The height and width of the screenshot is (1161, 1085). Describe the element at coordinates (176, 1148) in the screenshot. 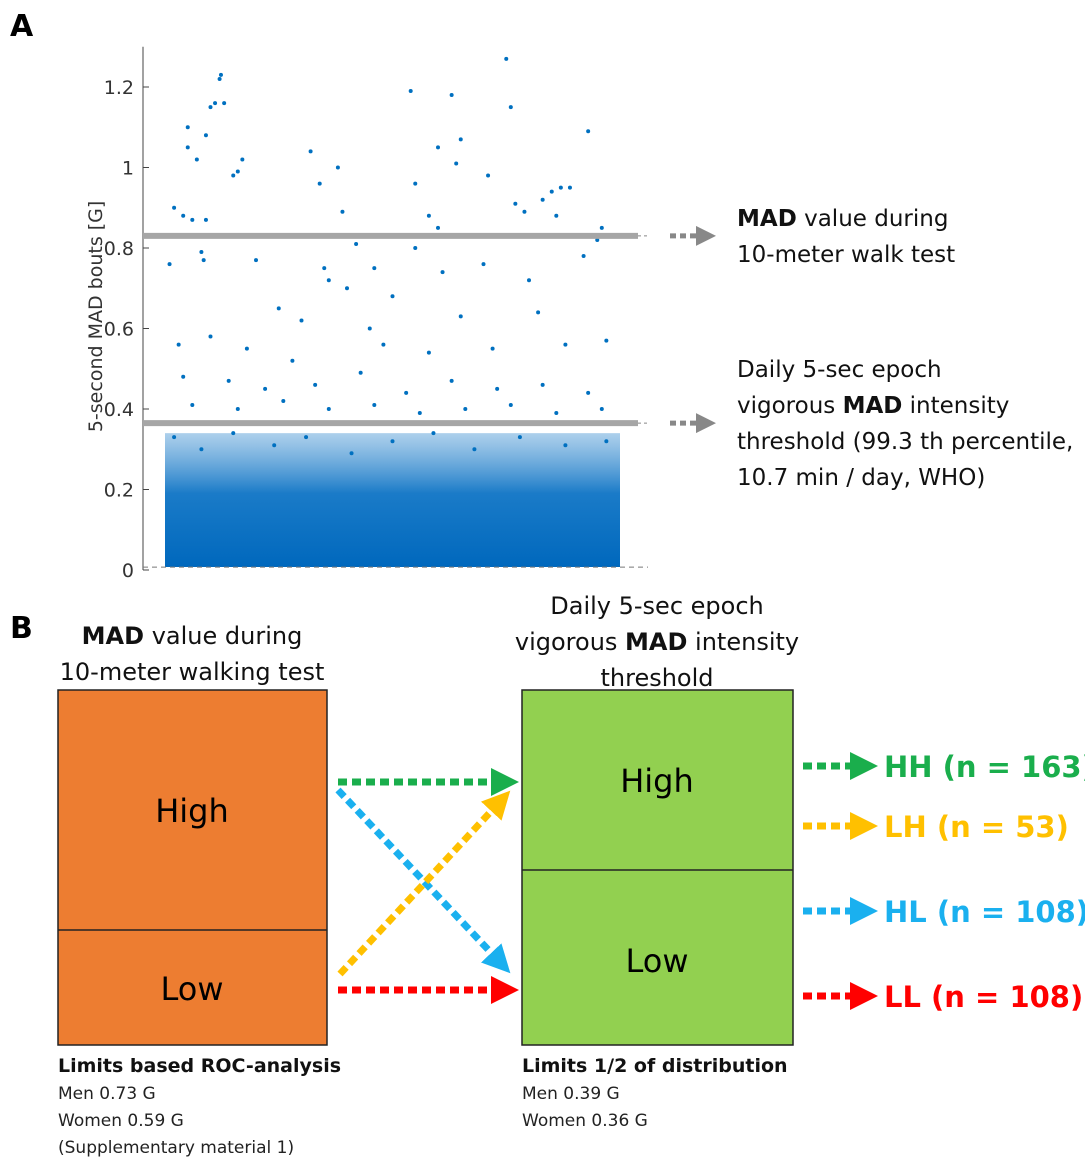

I see `limits-line: (Supplementary material 1)` at that location.